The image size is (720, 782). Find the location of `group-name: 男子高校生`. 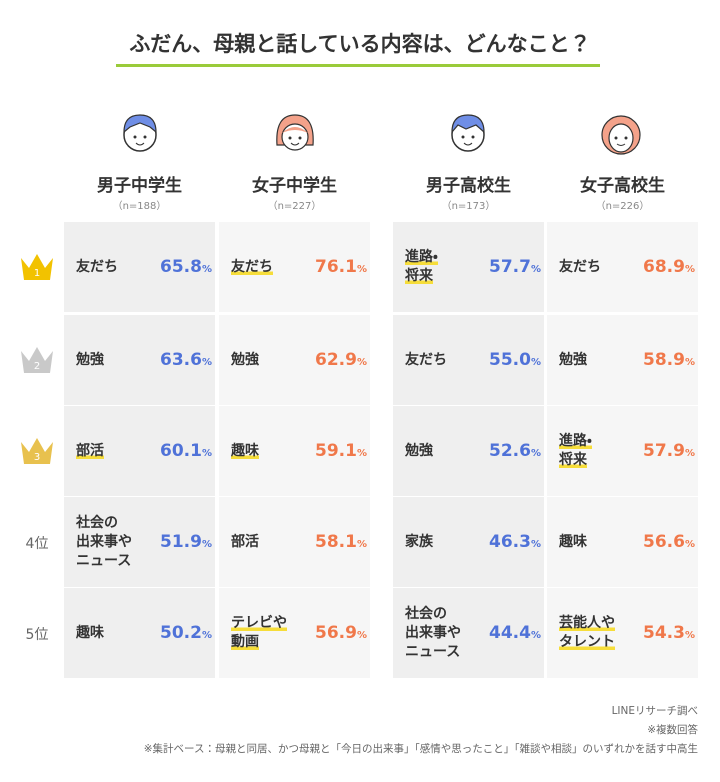

group-name: 男子高校生 is located at coordinates (468, 186).